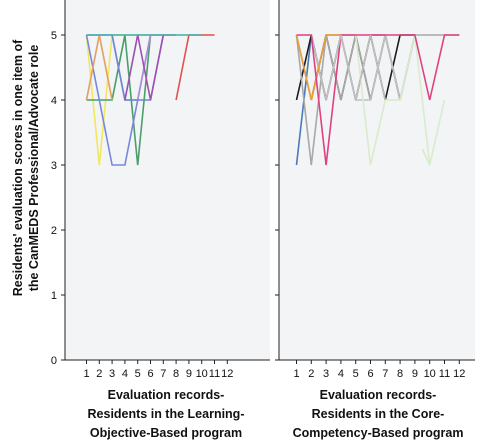 The image size is (480, 442). Describe the element at coordinates (54, 361) in the screenshot. I see `y-tick-label: 0` at that location.